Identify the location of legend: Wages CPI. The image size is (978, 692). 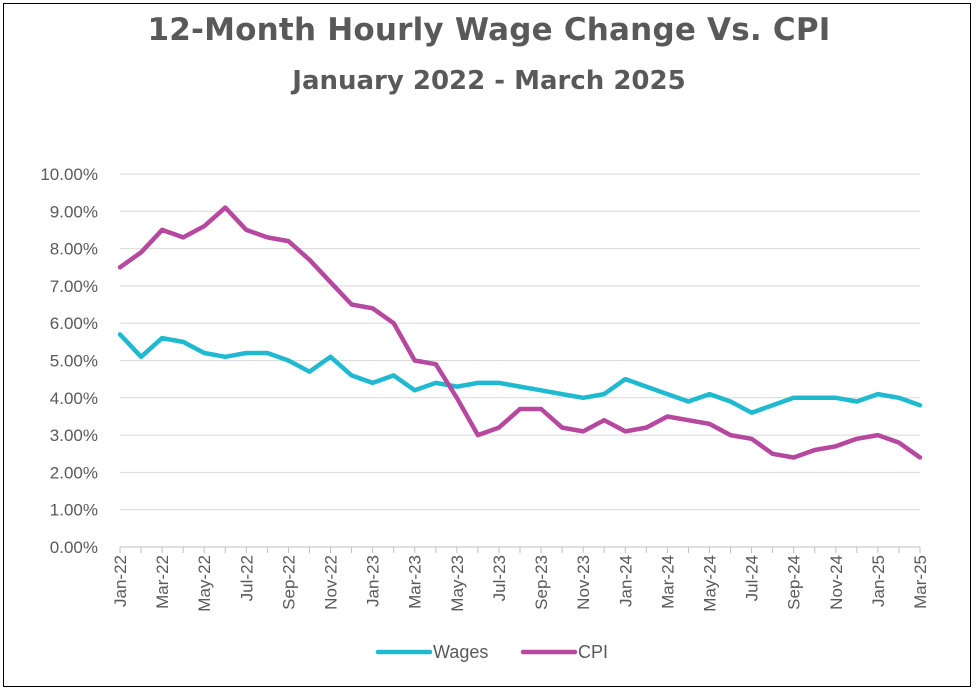
(491, 652).